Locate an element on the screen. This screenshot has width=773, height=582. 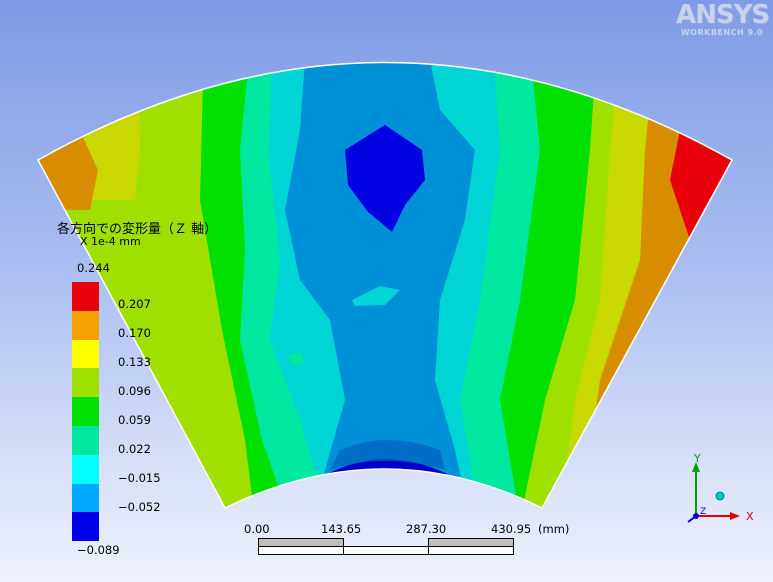
logo-brand: ANSYS is located at coordinates (723, 15).